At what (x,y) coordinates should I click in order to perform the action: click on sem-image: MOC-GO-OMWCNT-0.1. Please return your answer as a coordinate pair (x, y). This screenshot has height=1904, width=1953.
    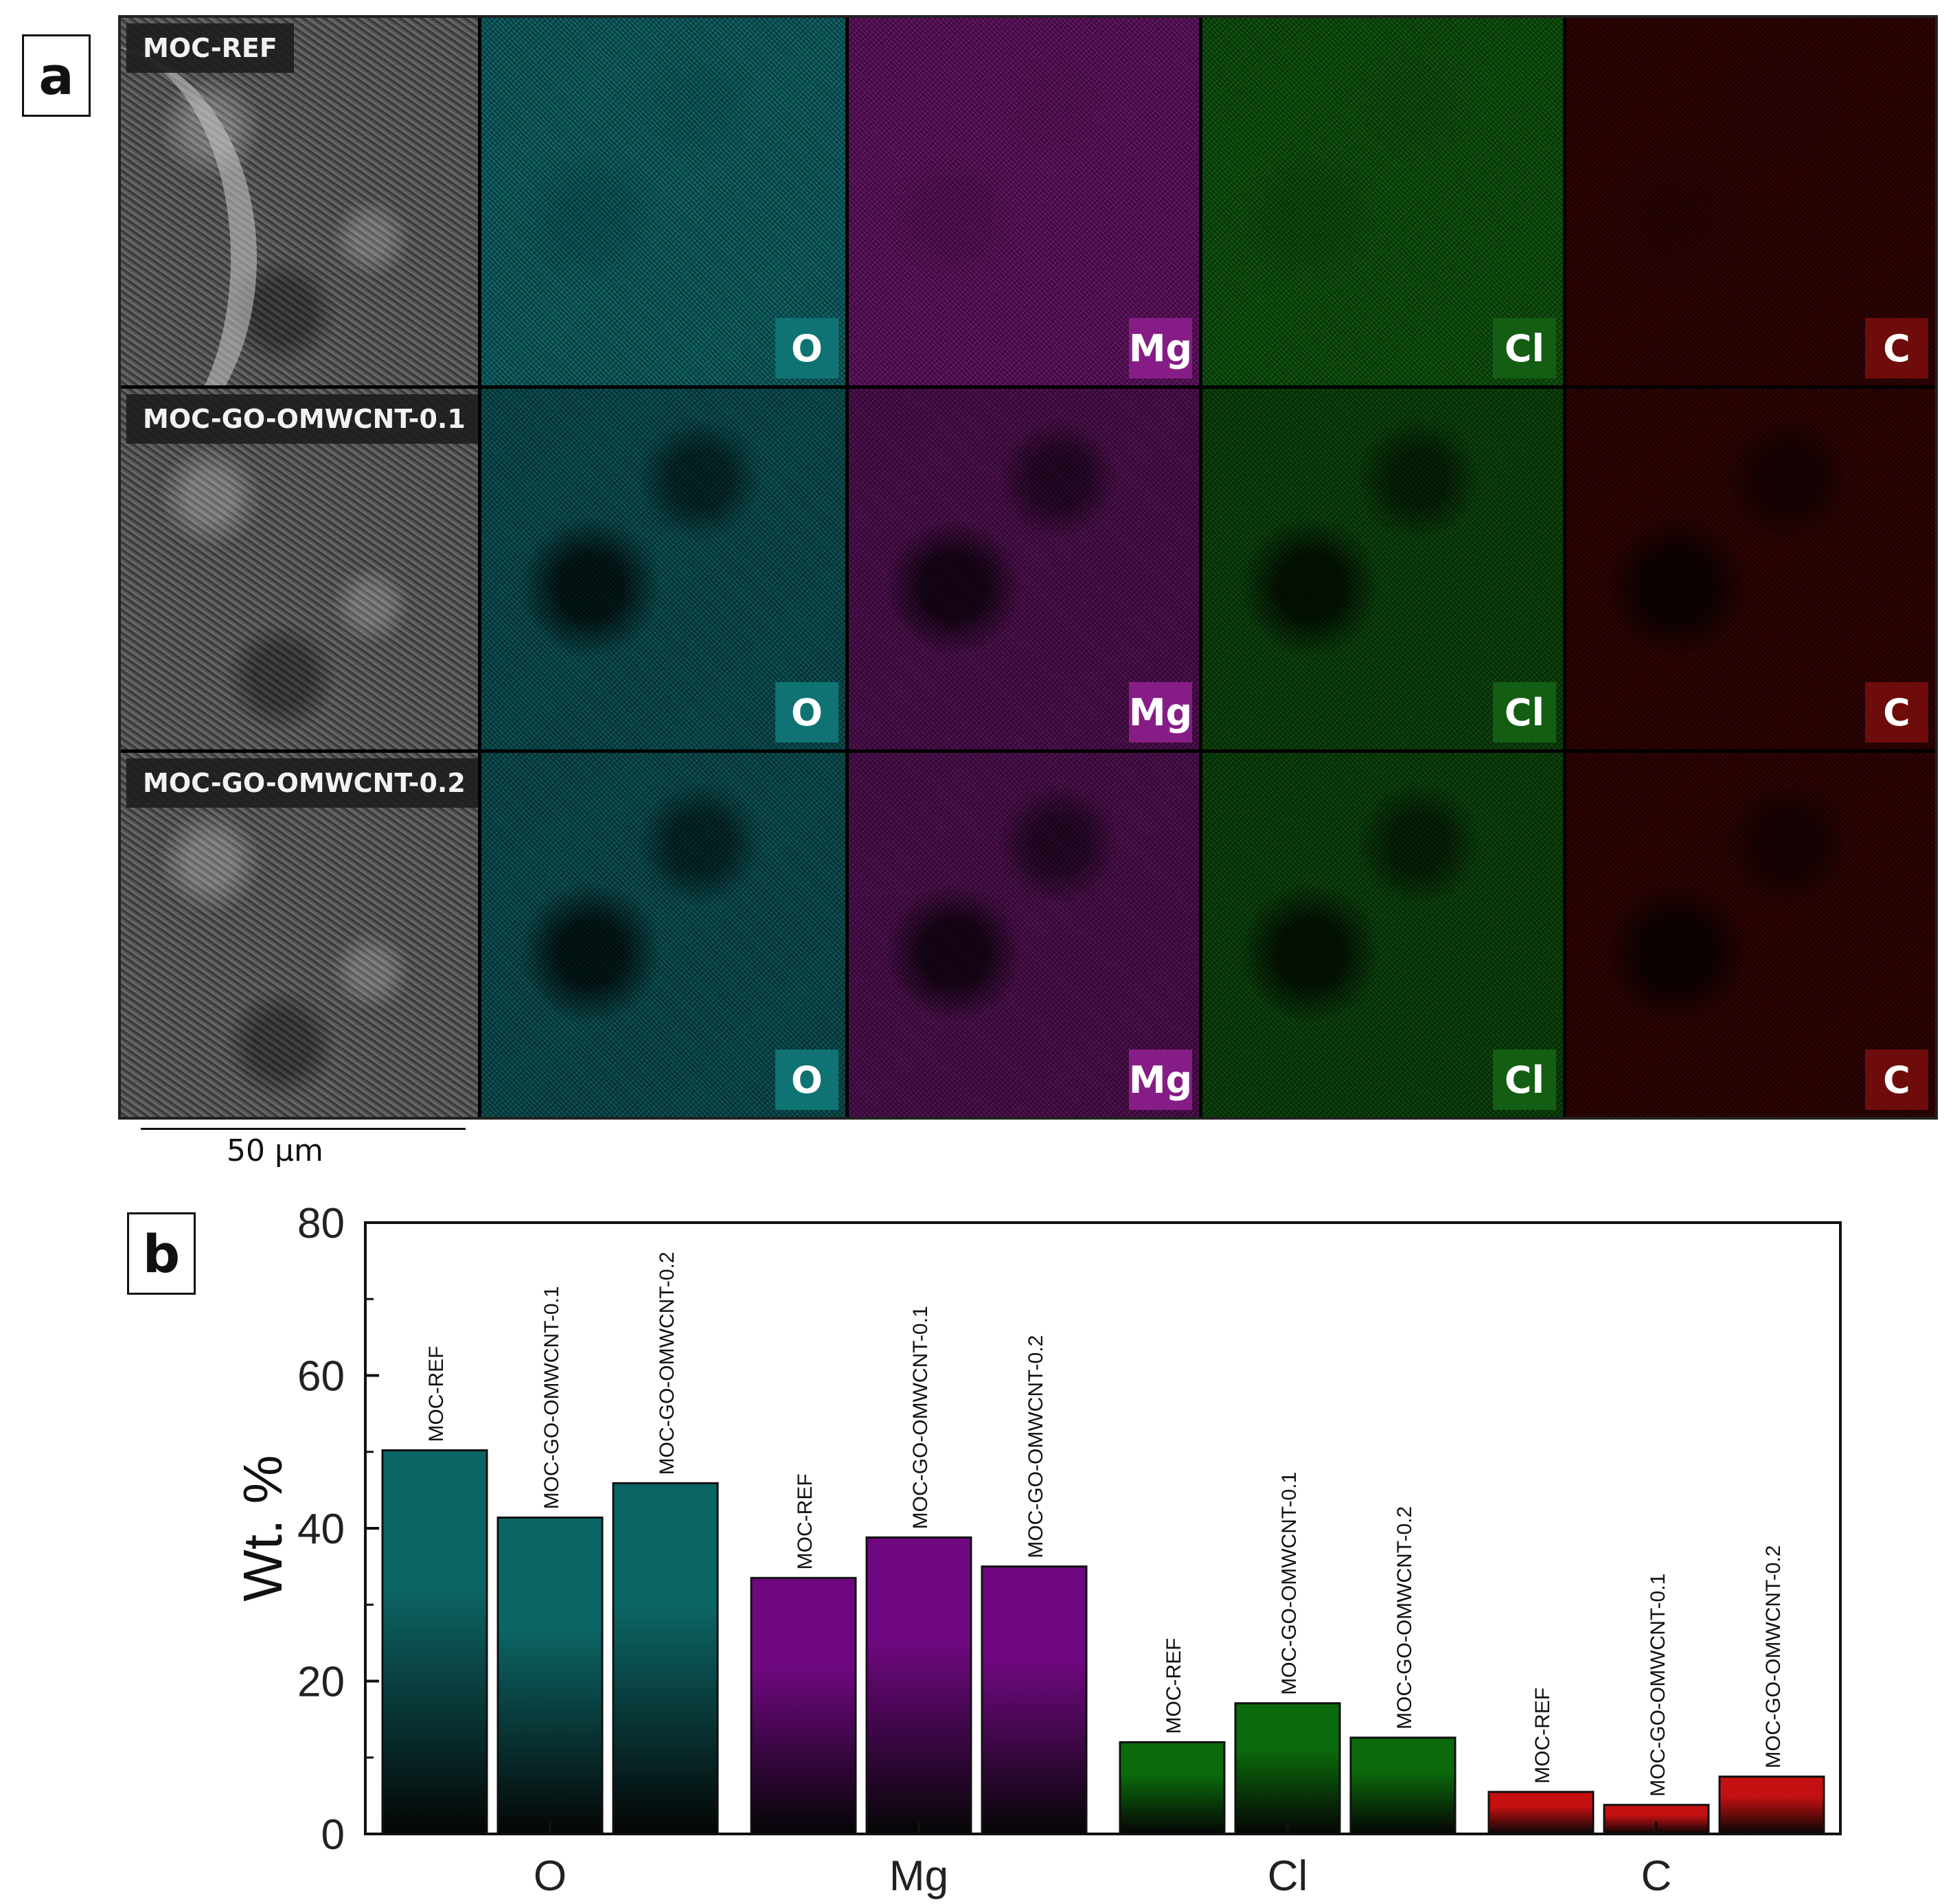
    Looking at the image, I should click on (299, 569).